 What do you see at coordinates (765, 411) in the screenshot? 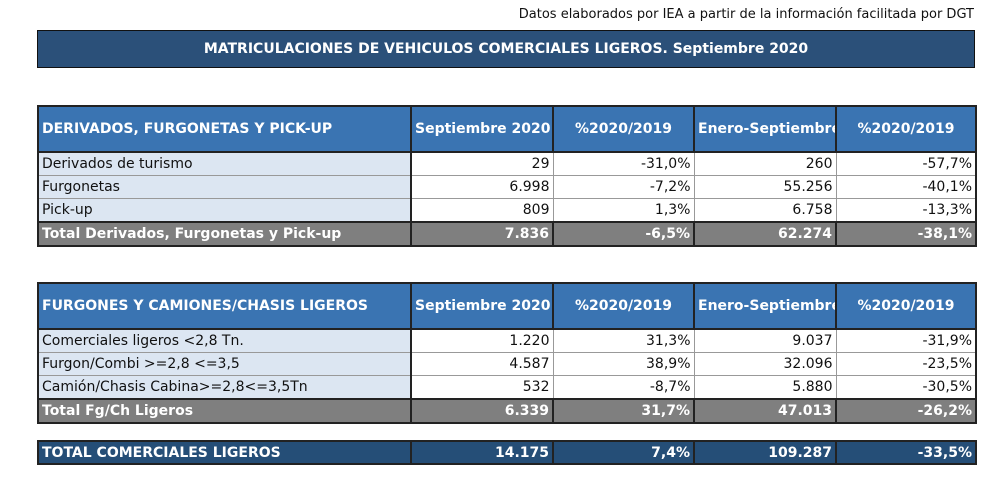
I see `cell-value: 47.013` at bounding box center [765, 411].